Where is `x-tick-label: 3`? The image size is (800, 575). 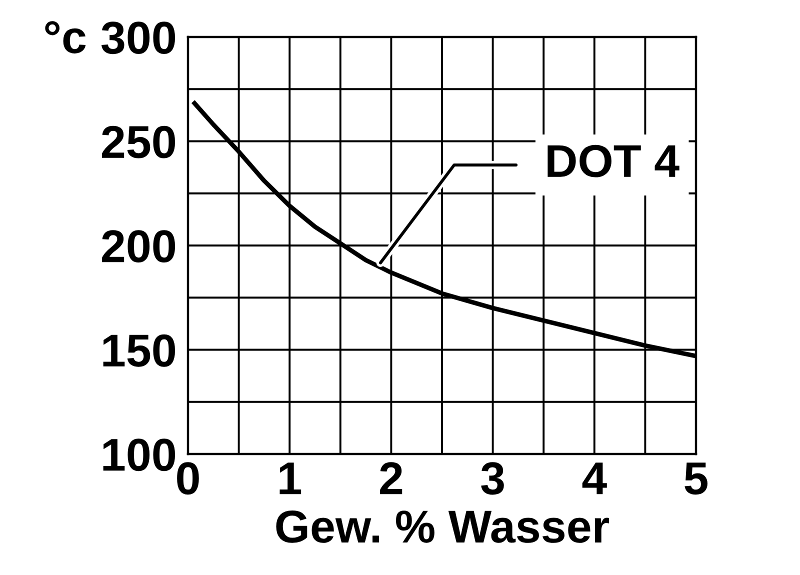
x-tick-label: 3 is located at coordinates (492, 478).